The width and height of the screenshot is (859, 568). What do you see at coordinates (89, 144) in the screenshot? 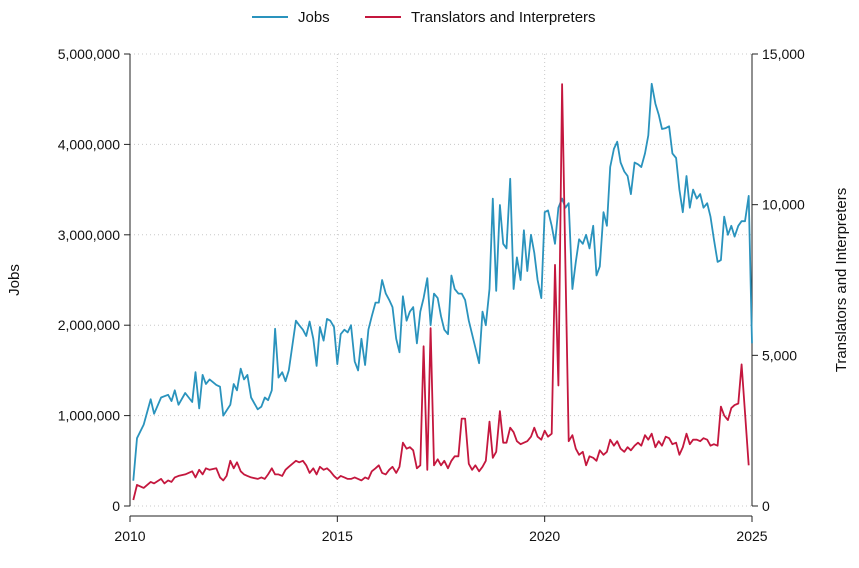
I see `left-tick-label: 4,000,000` at bounding box center [89, 144].